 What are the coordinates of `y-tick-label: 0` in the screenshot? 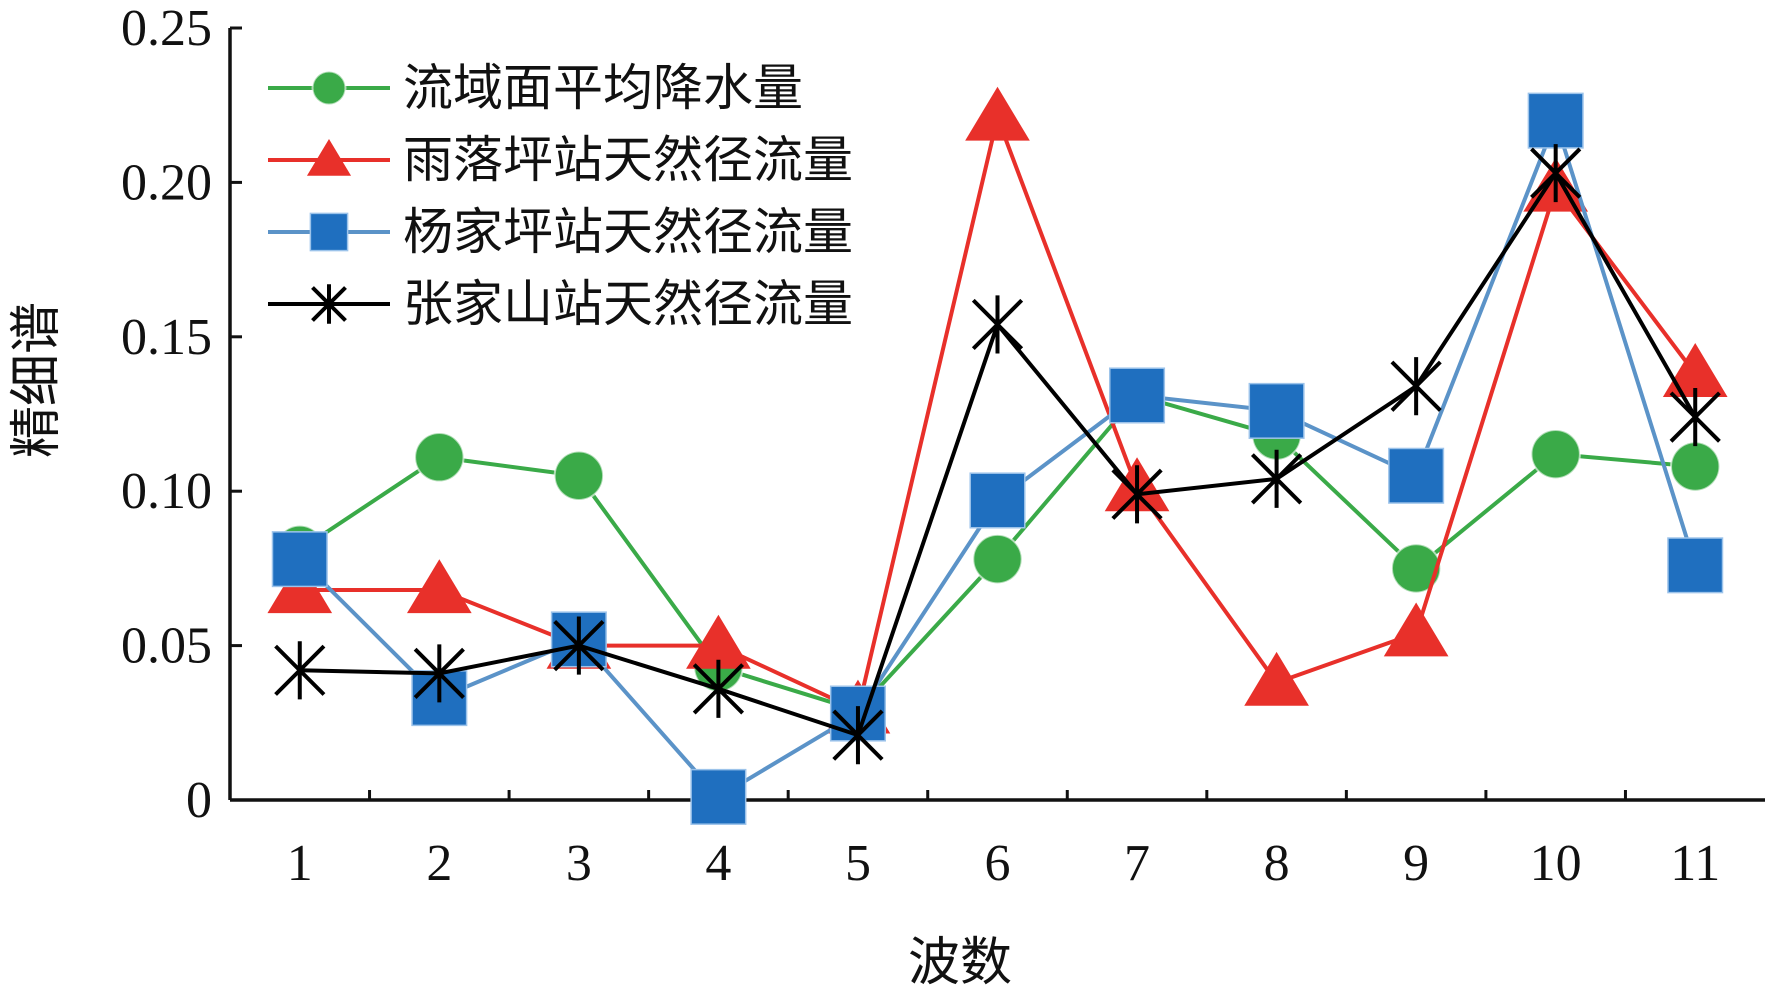 It's located at (199, 800).